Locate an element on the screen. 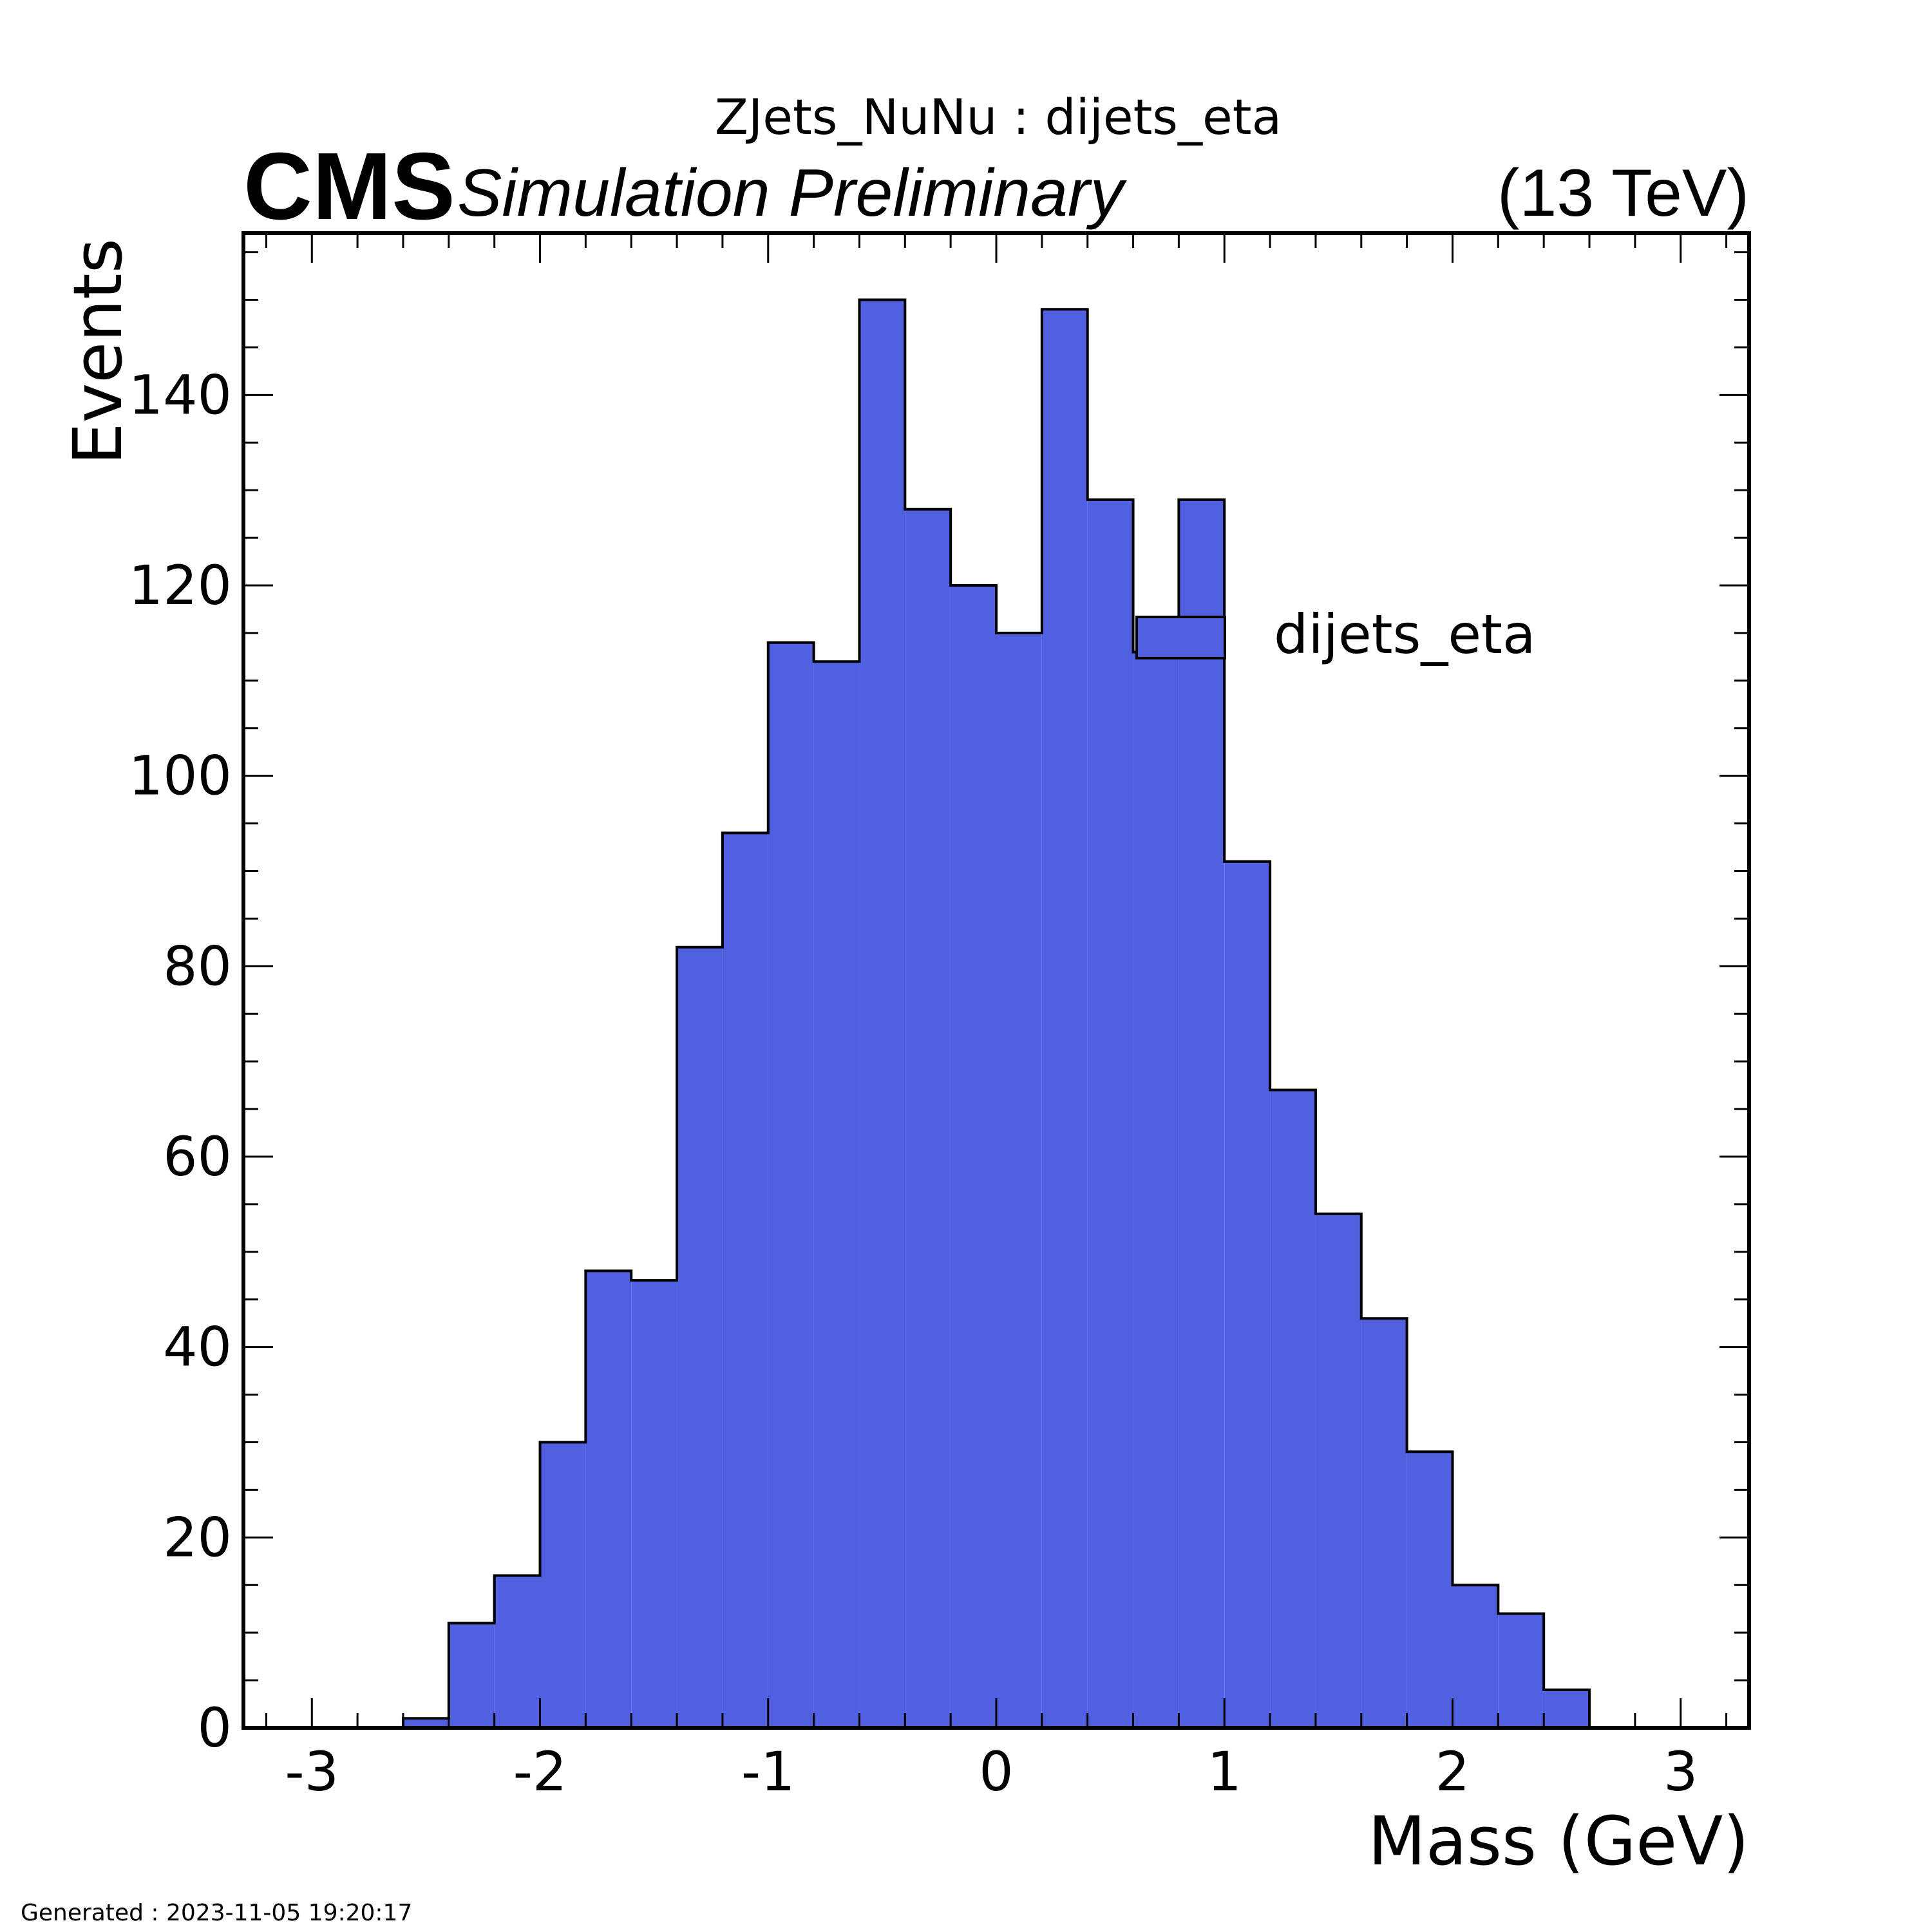 The width and height of the screenshot is (1932, 1932). y-tick-label: 20 is located at coordinates (198, 1537).